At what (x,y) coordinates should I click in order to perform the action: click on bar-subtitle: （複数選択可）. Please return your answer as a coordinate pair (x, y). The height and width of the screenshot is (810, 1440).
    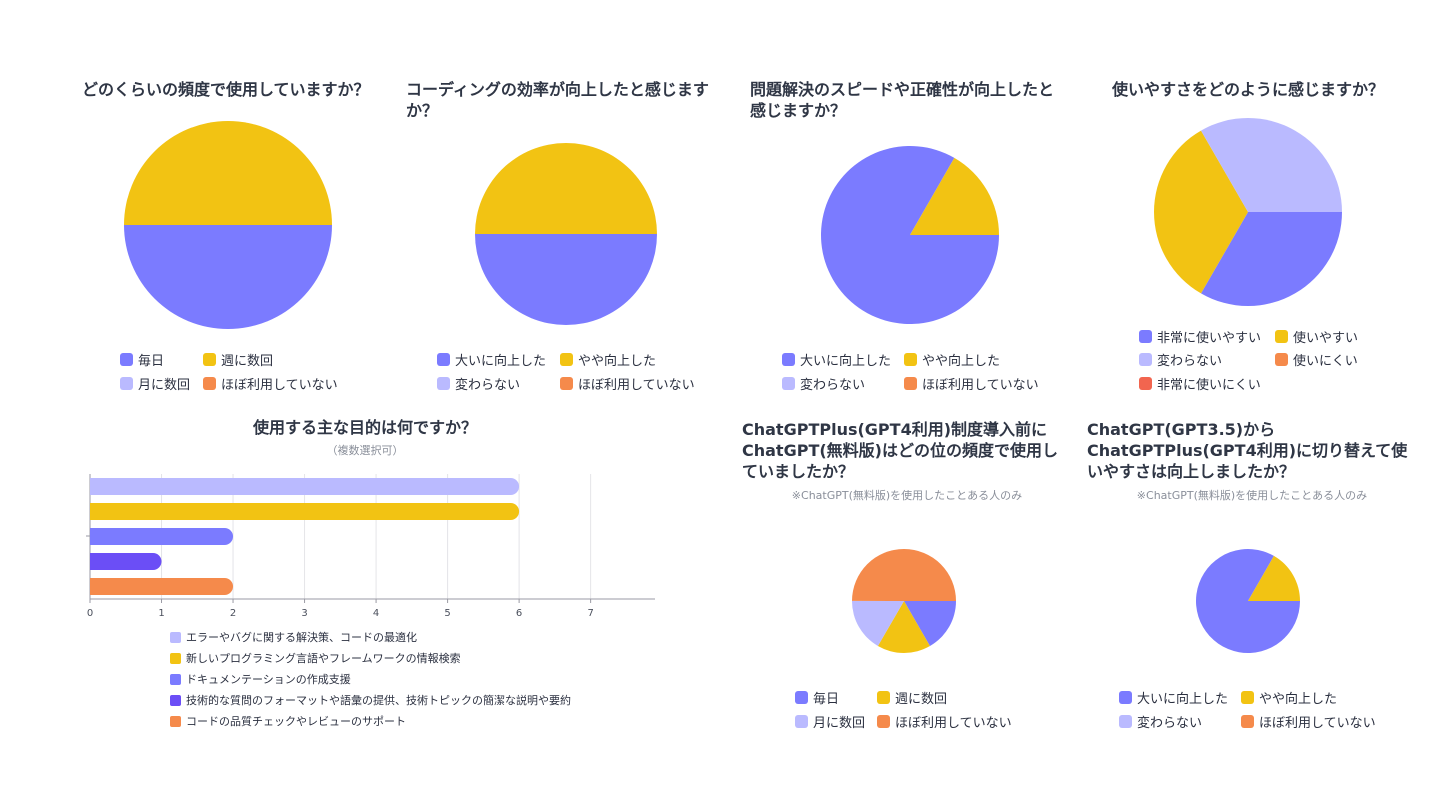
    Looking at the image, I should click on (365, 450).